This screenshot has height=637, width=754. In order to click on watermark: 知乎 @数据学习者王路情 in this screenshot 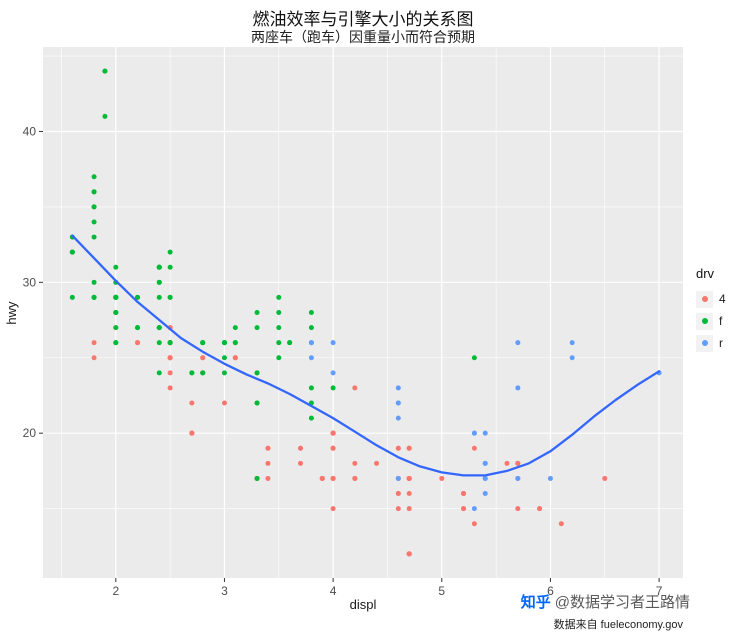, I will do `click(605, 601)`.